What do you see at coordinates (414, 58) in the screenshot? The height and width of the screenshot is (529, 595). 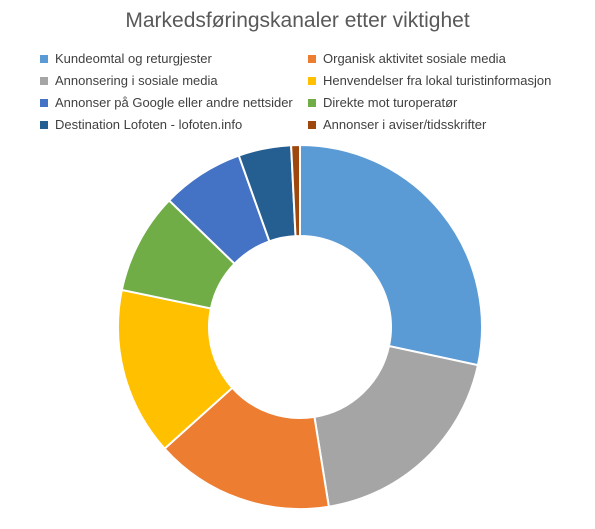 I see `legend-label: Organisk aktivitet sosiale media` at bounding box center [414, 58].